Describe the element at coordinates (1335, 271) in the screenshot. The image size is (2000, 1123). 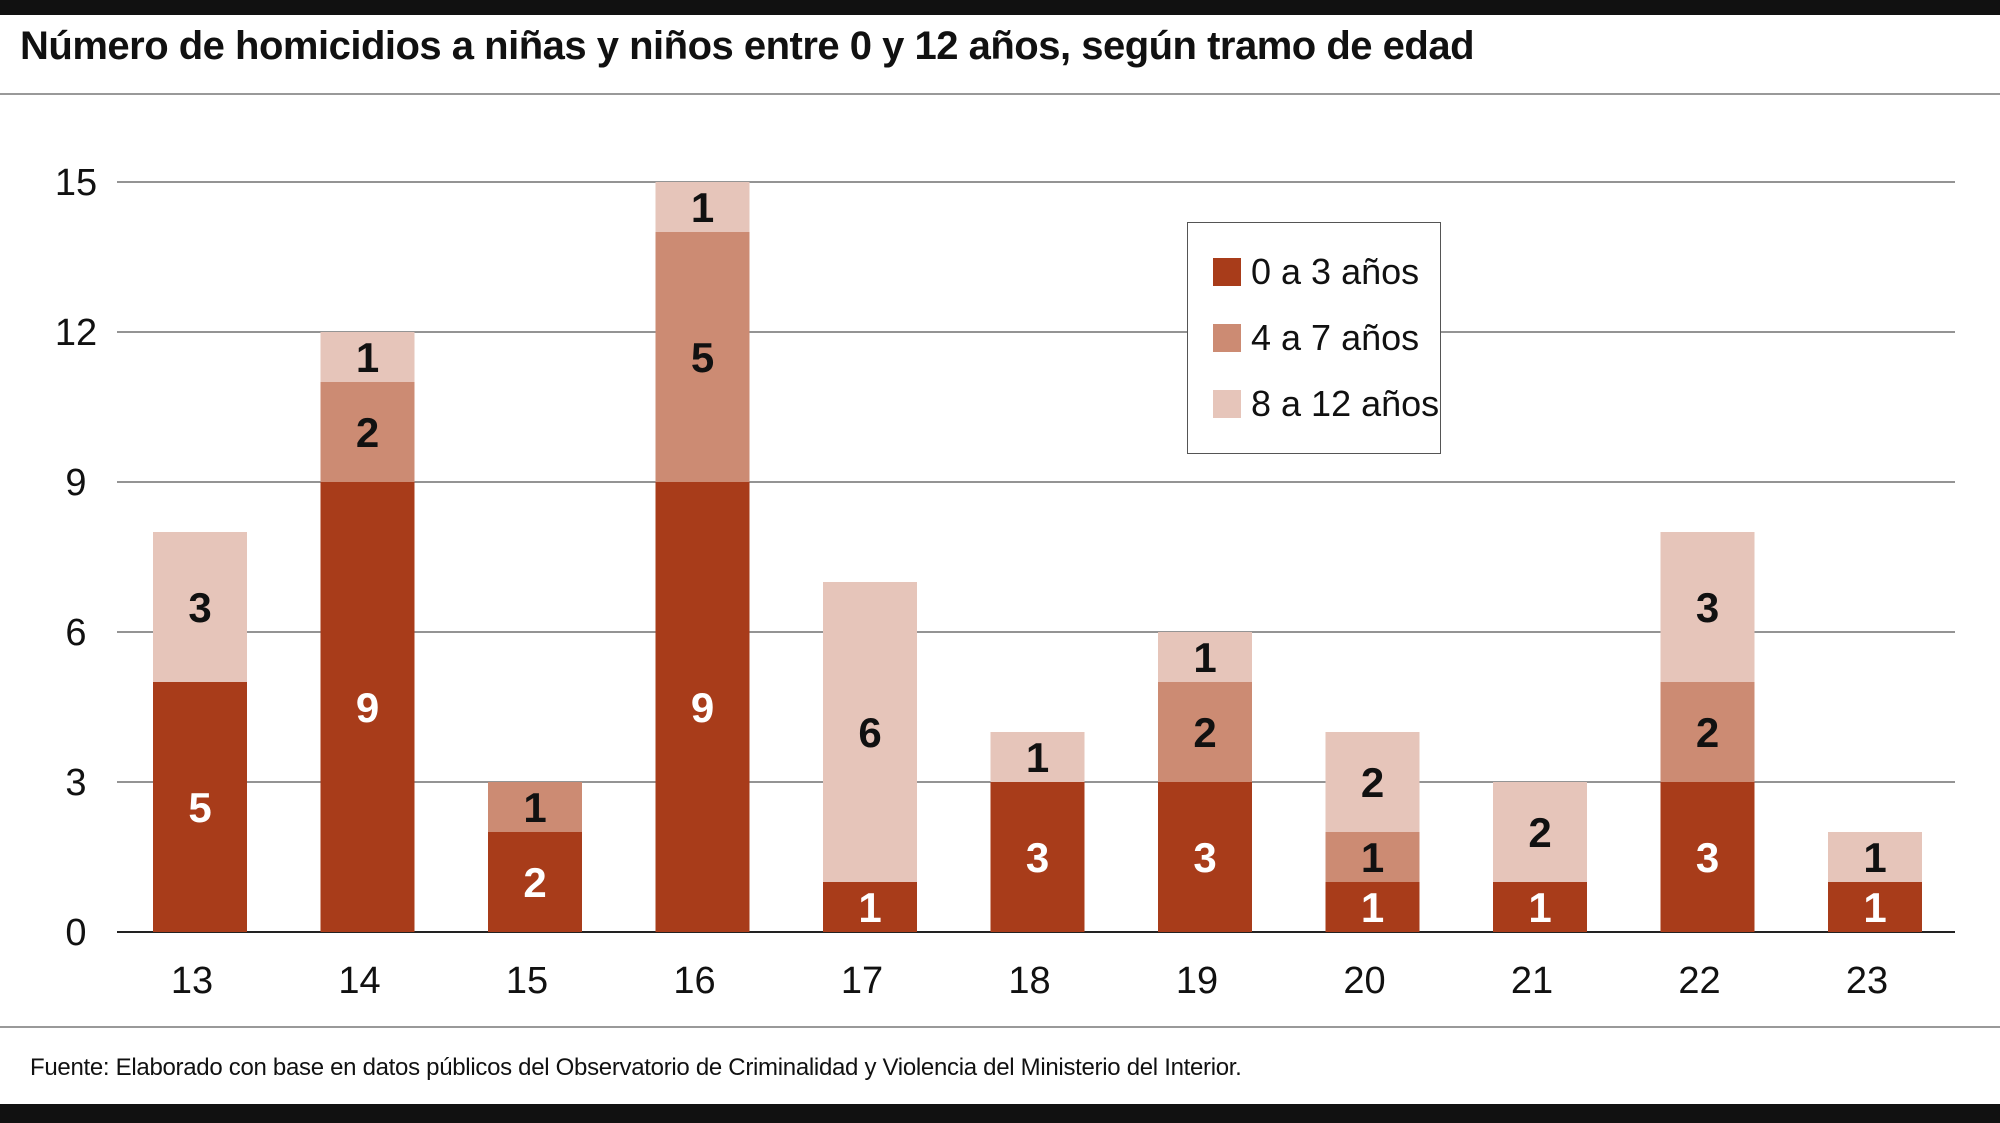
I see `legend-label: 0 a 3 años` at that location.